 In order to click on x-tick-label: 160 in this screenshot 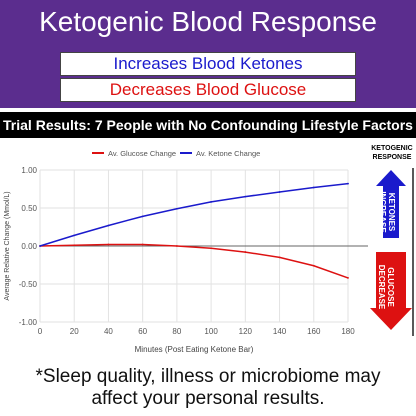, I will do `click(314, 331)`.